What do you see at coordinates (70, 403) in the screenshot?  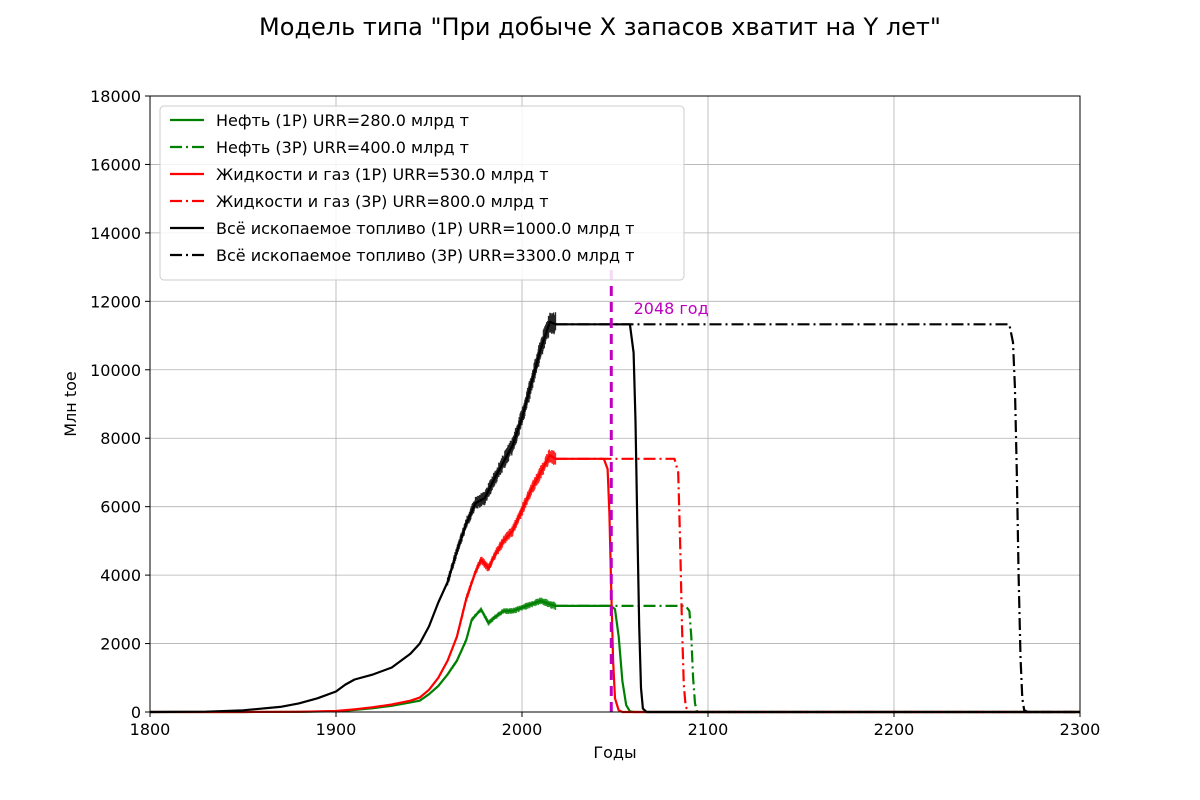 I see `y-axis-label: Млн toe` at bounding box center [70, 403].